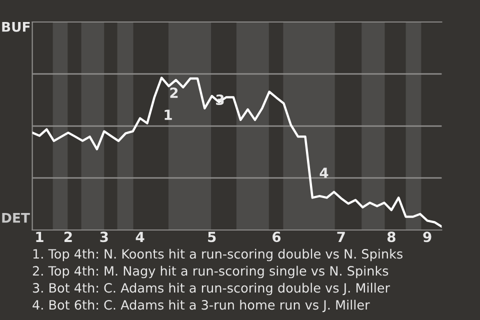 This screenshot has height=320, width=480. What do you see at coordinates (217, 255) in the screenshot?
I see `text: 1. Top 4th: N. Koonts hit a run-scoring double vs N. Spinks` at bounding box center [217, 255].